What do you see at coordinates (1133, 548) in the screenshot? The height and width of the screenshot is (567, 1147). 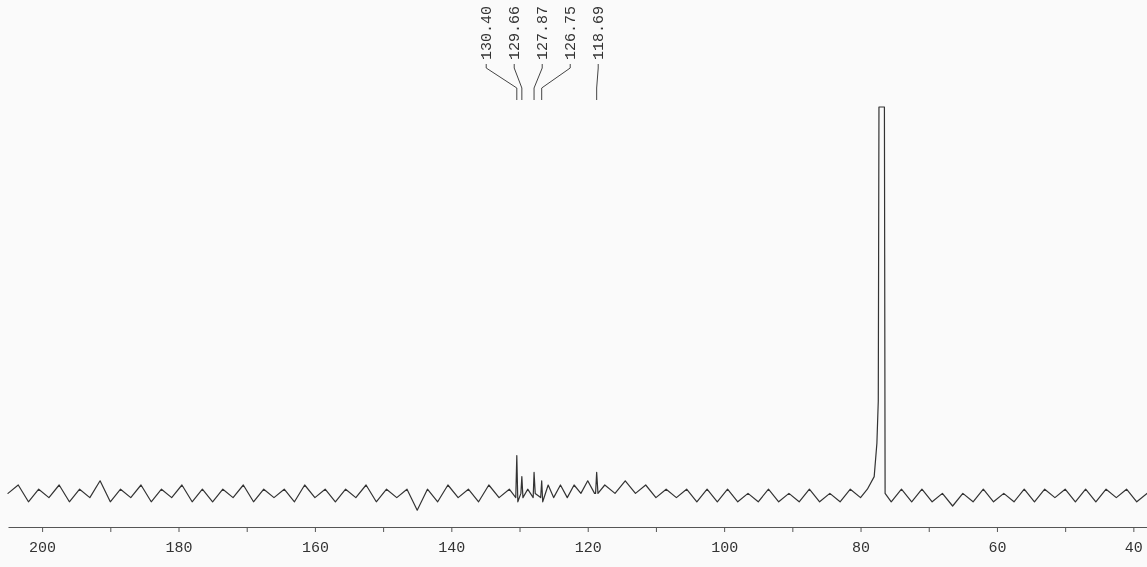 I see `x-tick-label: 40` at bounding box center [1133, 548].